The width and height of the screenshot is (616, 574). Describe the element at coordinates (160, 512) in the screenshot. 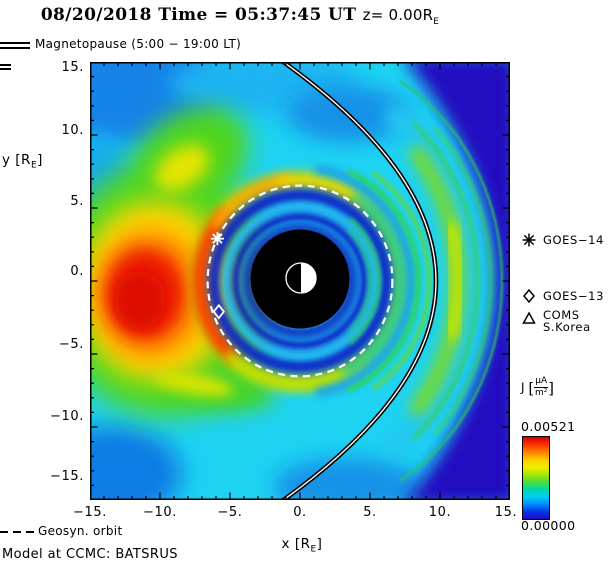

I see `x-tick-label: −10.` at that location.